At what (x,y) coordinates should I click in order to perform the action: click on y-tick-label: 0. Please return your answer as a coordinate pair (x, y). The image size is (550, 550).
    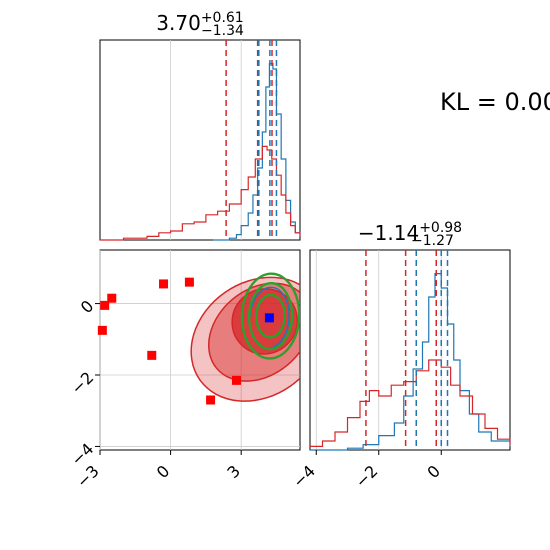
    Looking at the image, I should click on (87, 307).